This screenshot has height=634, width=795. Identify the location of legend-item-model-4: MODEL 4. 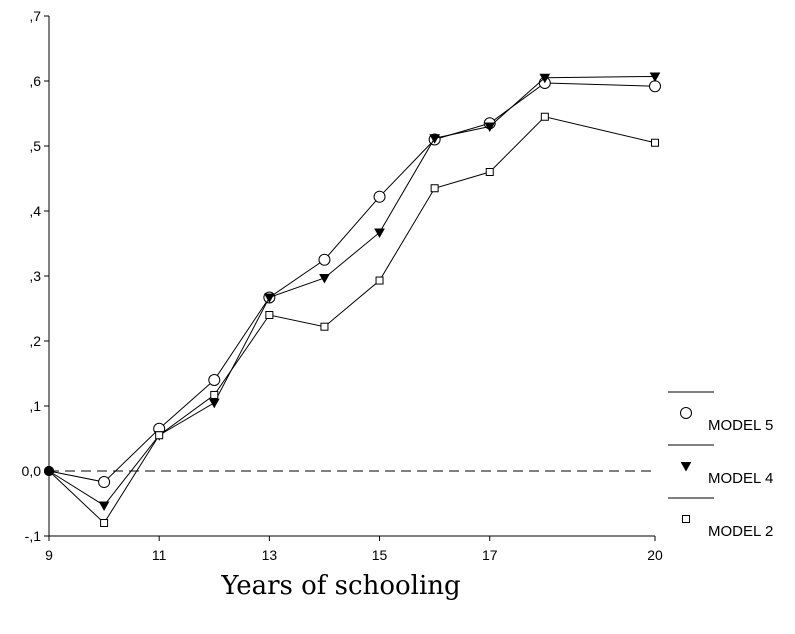
(720, 465).